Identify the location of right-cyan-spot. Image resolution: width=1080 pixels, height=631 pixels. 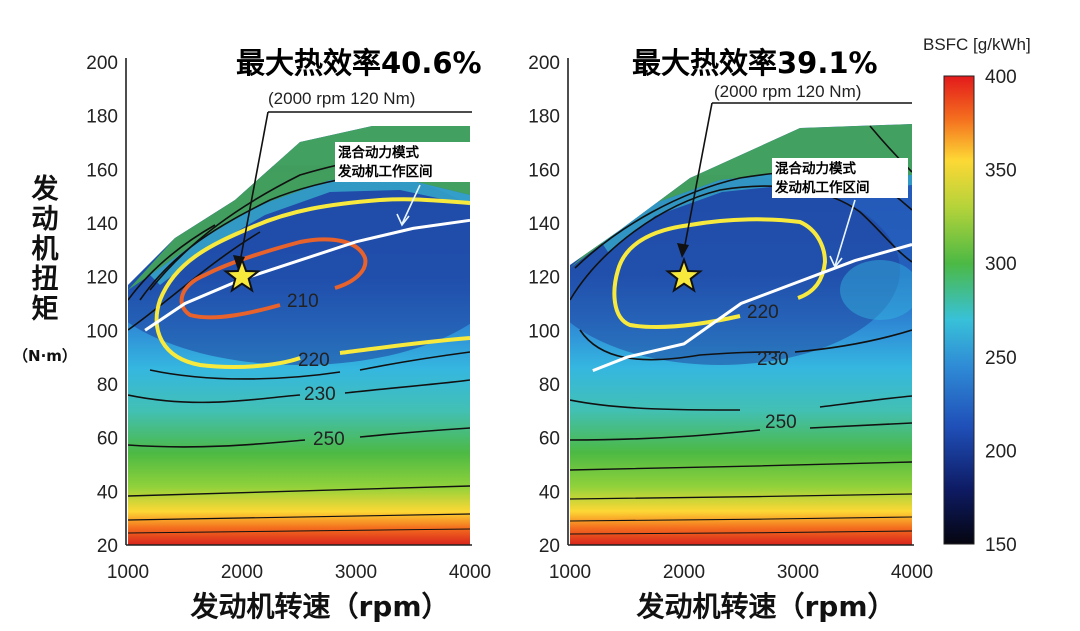
(876, 290).